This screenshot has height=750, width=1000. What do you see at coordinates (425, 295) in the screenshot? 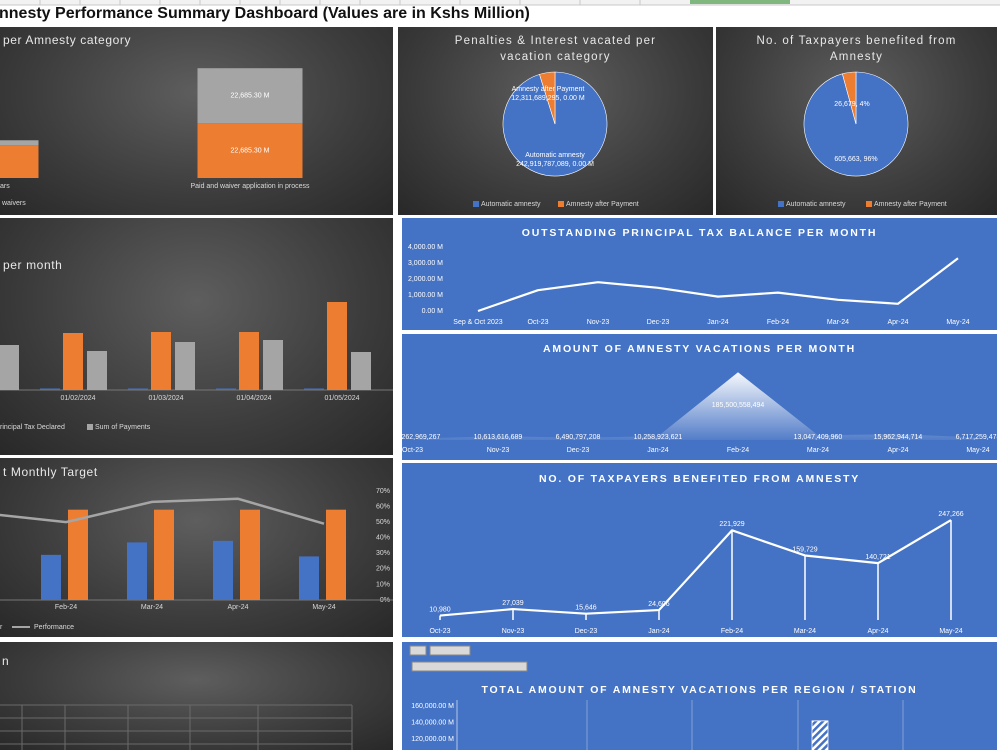
I see `y-tick-label: 1,000.00 M` at bounding box center [425, 295].